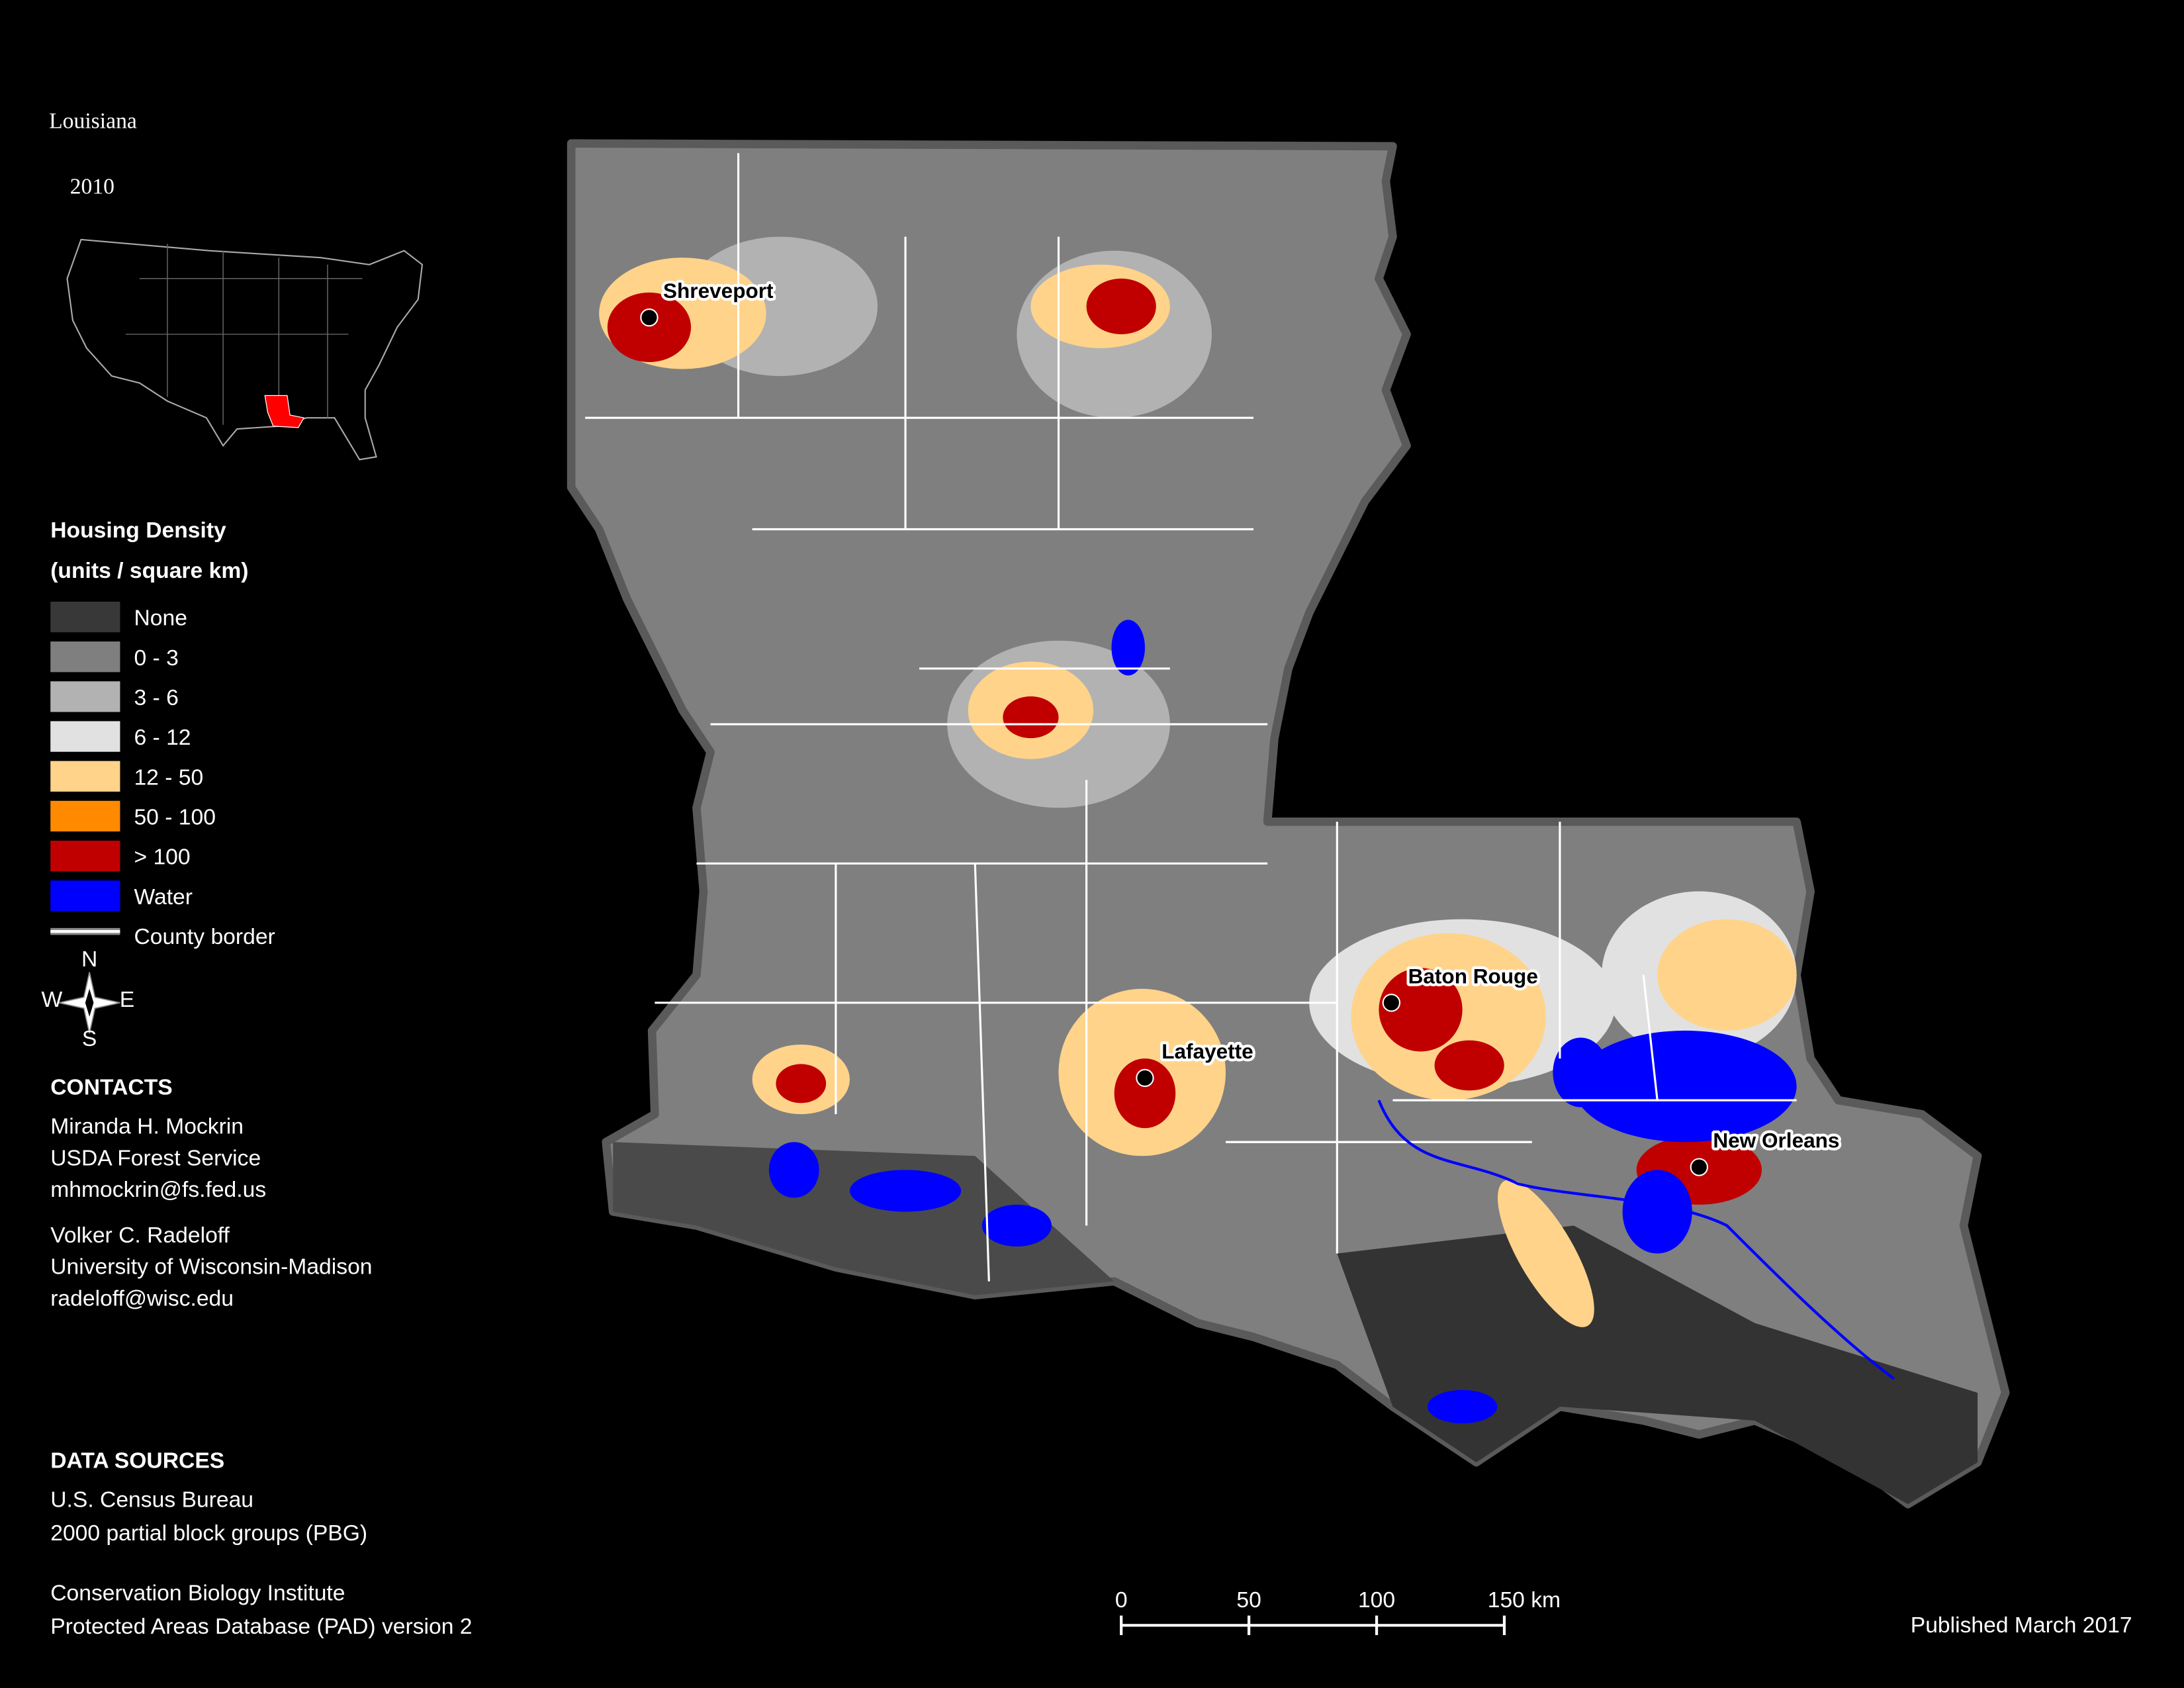 The image size is (2184, 1688). I want to click on contact-line: University of Wisconsin-Madison, so click(211, 1267).